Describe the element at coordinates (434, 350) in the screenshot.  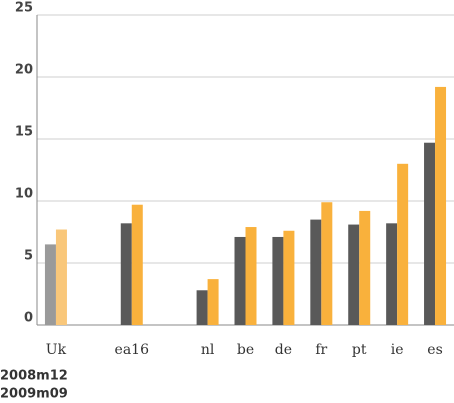
I see `x-tick-label: es` at that location.